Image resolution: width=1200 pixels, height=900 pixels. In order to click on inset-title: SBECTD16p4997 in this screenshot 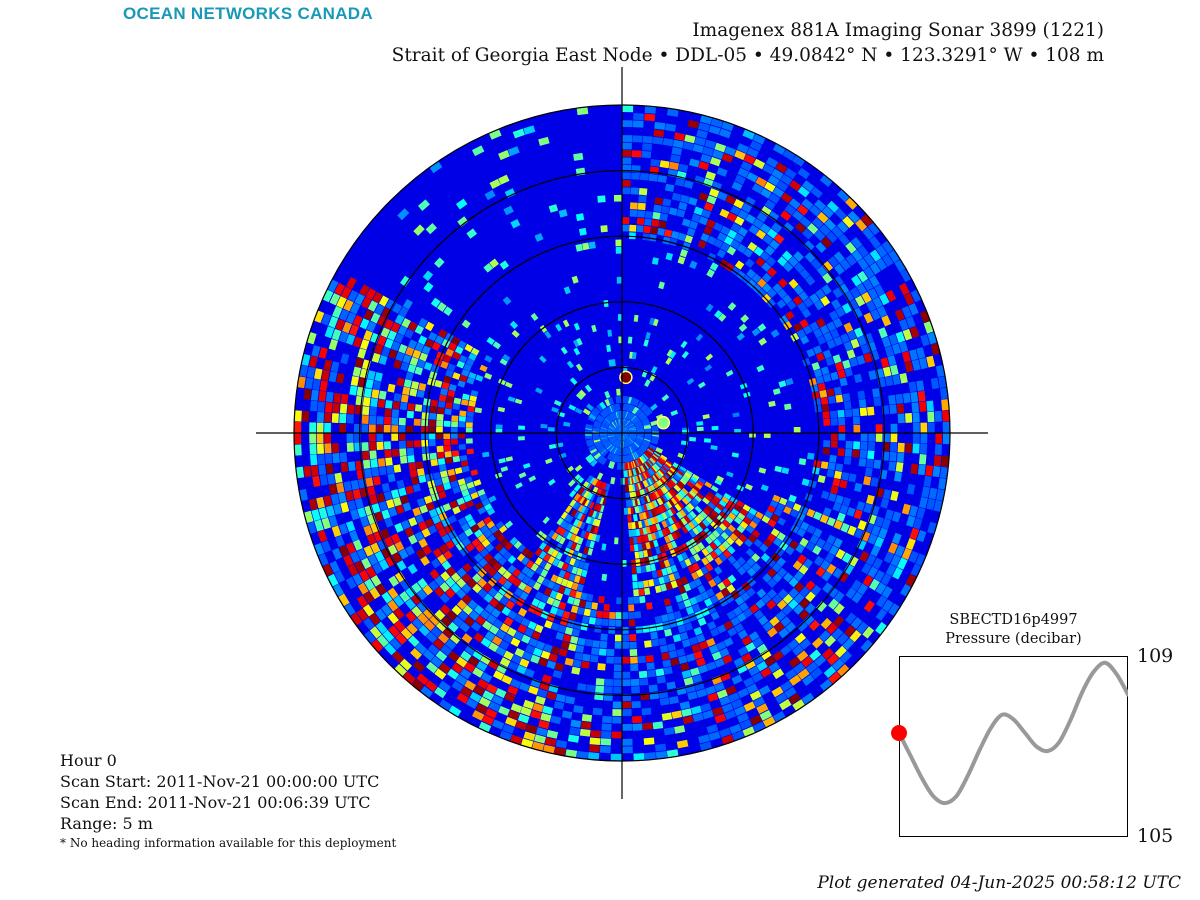, I will do `click(1013, 620)`.